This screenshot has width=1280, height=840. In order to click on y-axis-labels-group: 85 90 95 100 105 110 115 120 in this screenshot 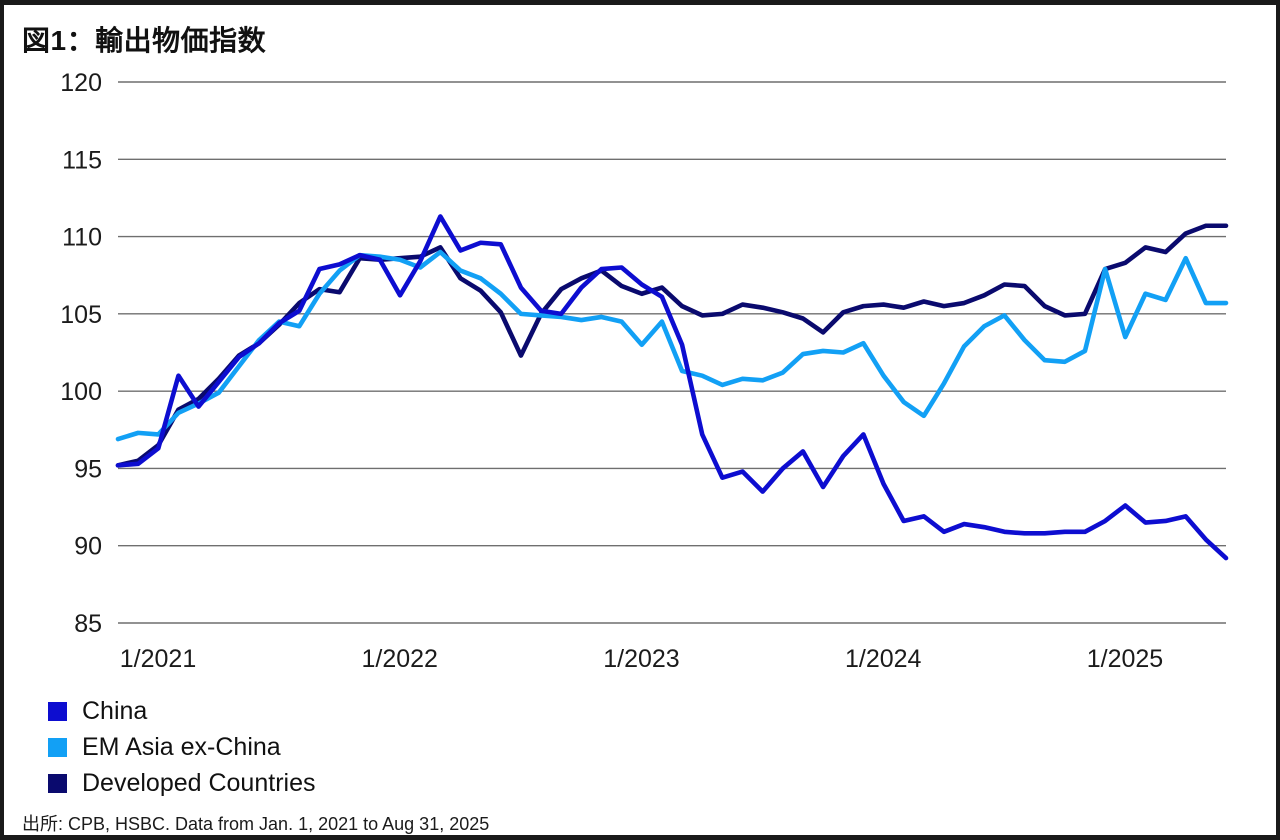, I will do `click(81, 353)`.